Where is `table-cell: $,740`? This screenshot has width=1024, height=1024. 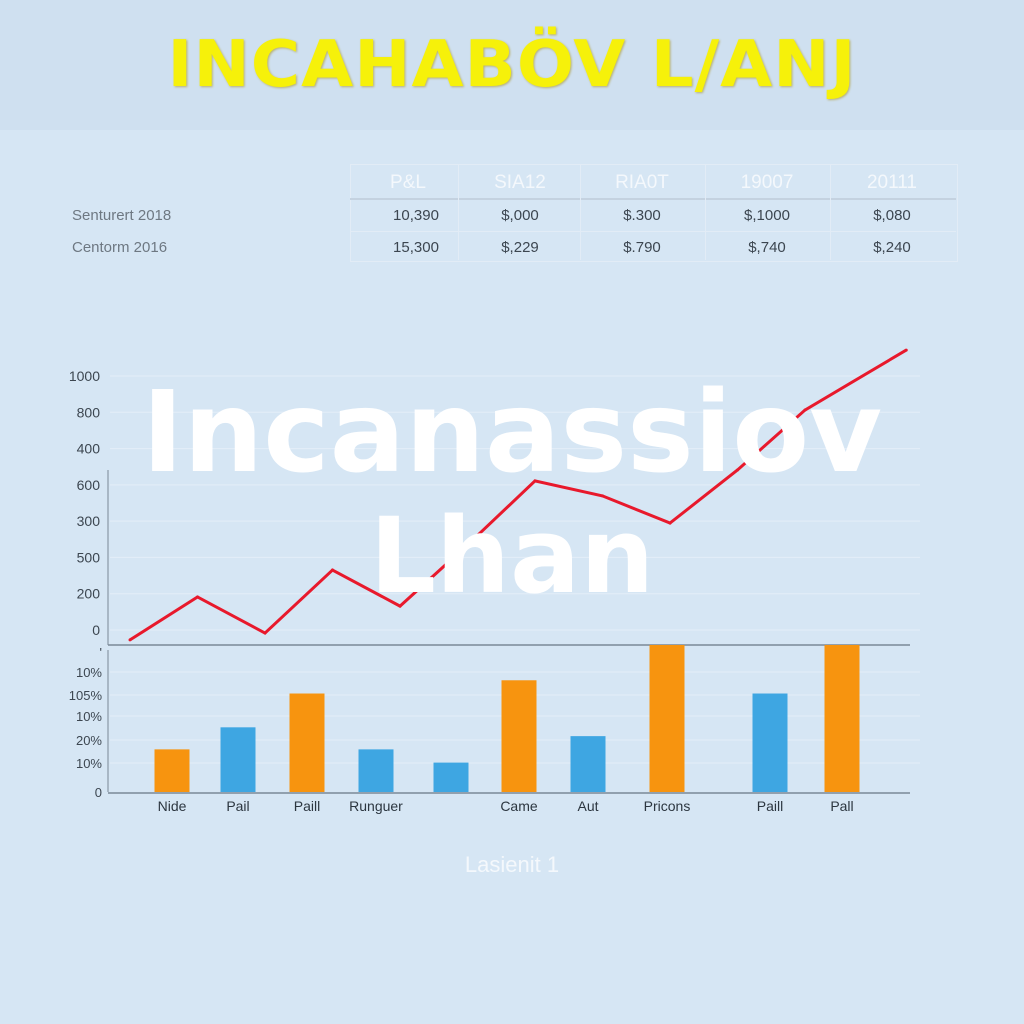
table-cell: $,740 is located at coordinates (767, 247).